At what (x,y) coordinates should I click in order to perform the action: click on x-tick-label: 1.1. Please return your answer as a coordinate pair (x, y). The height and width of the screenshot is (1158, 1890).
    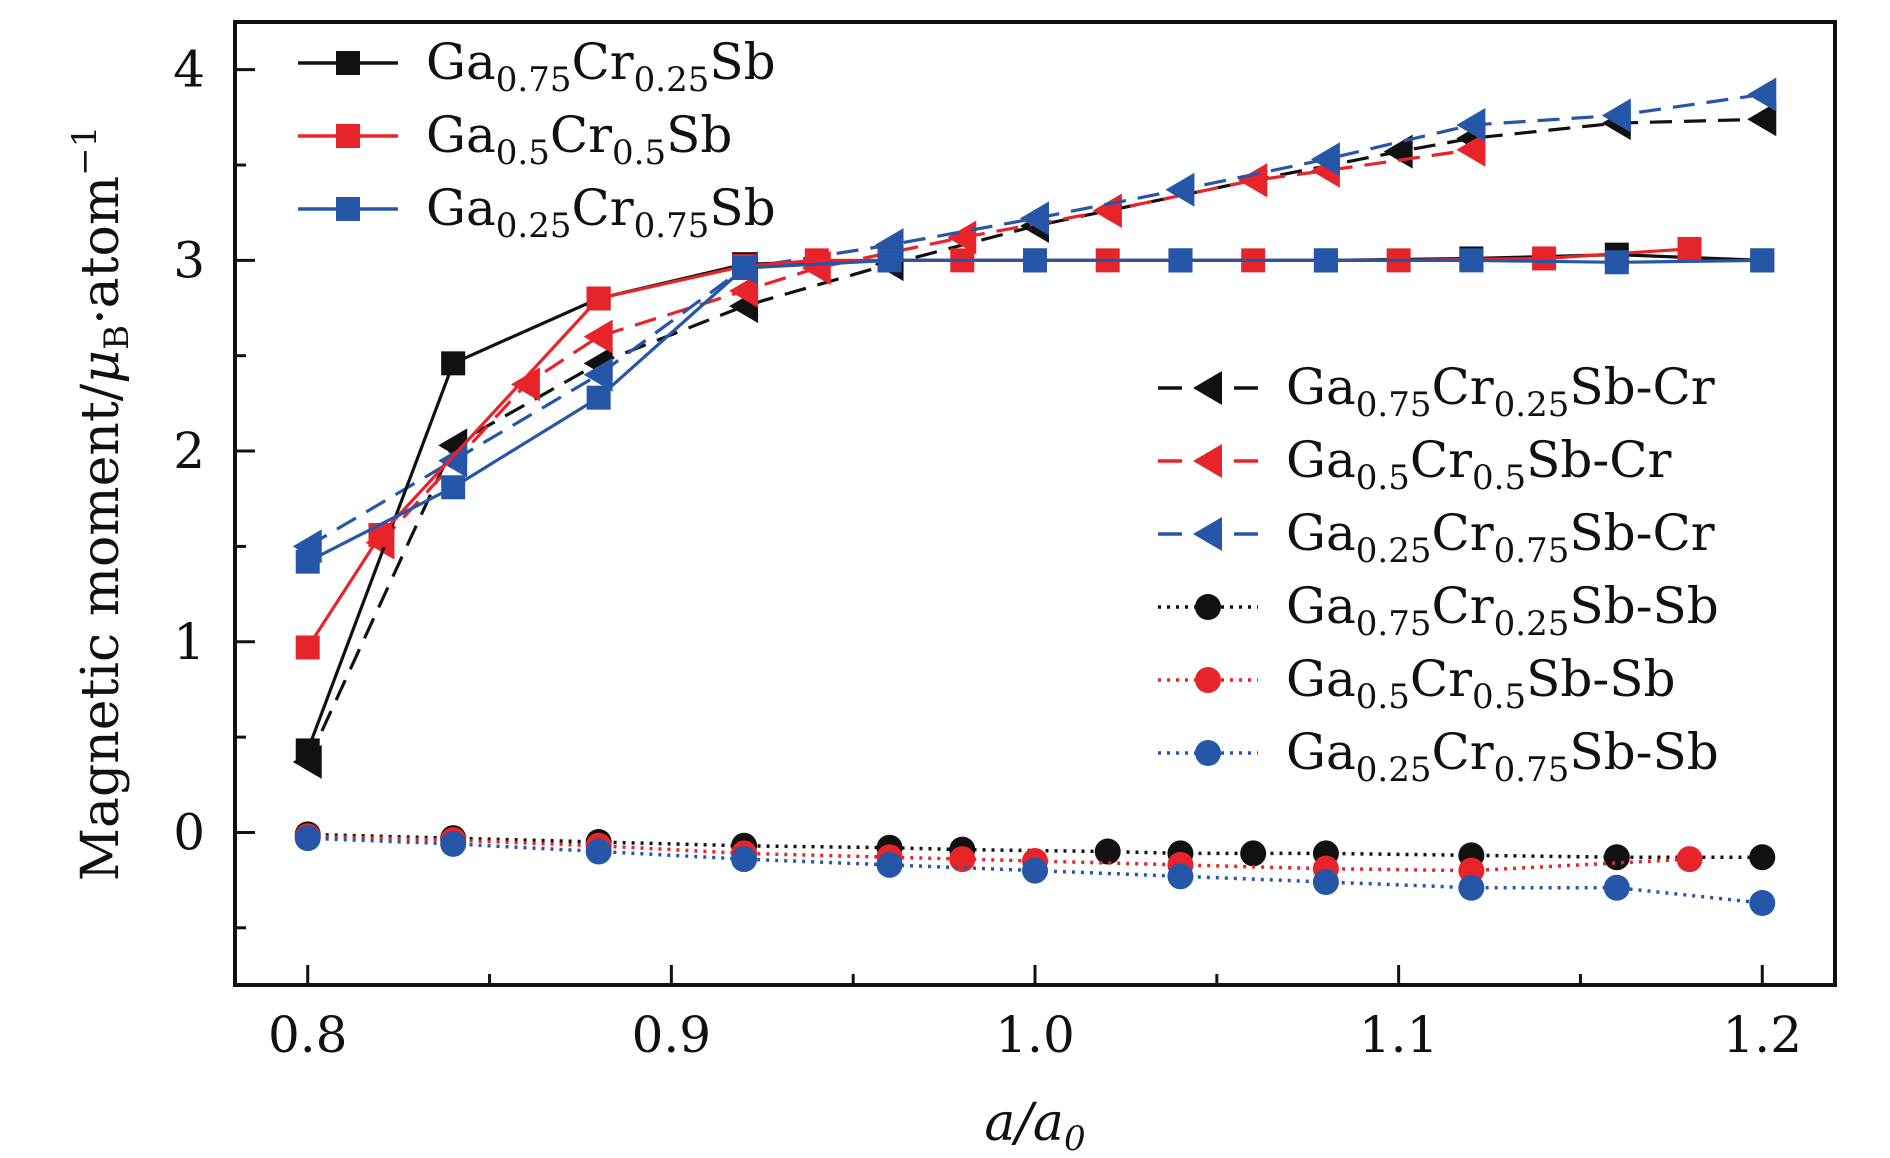
    Looking at the image, I should click on (1399, 1035).